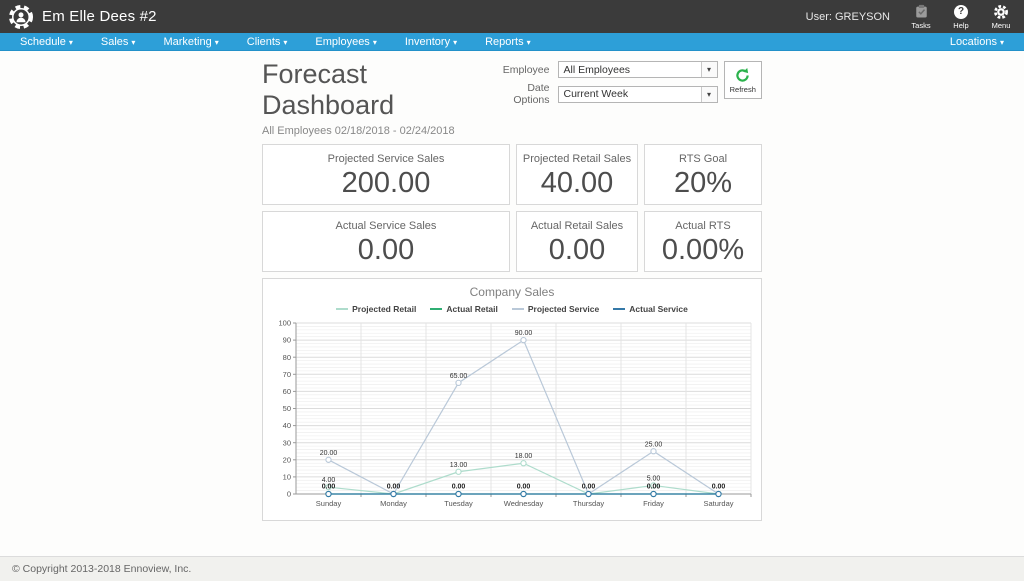  Describe the element at coordinates (976, 41) in the screenshot. I see `nav-item-locations: Locations ▾` at that location.